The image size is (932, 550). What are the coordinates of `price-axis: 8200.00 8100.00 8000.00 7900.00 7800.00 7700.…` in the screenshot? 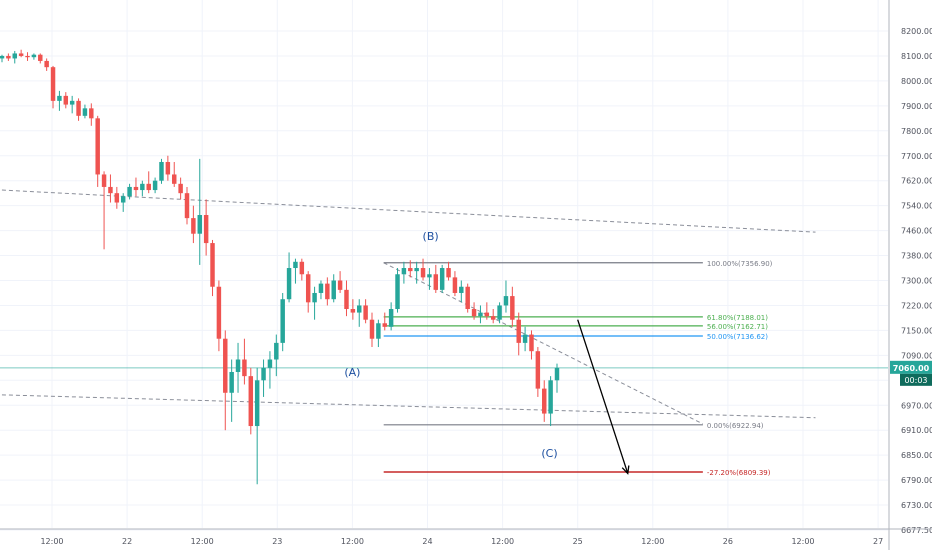 It's located at (910, 275).